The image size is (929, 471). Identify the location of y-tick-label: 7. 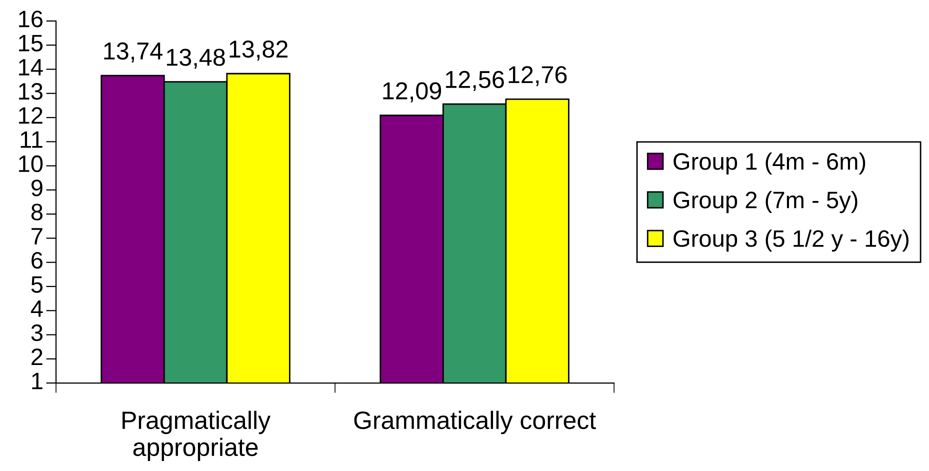
(37, 236).